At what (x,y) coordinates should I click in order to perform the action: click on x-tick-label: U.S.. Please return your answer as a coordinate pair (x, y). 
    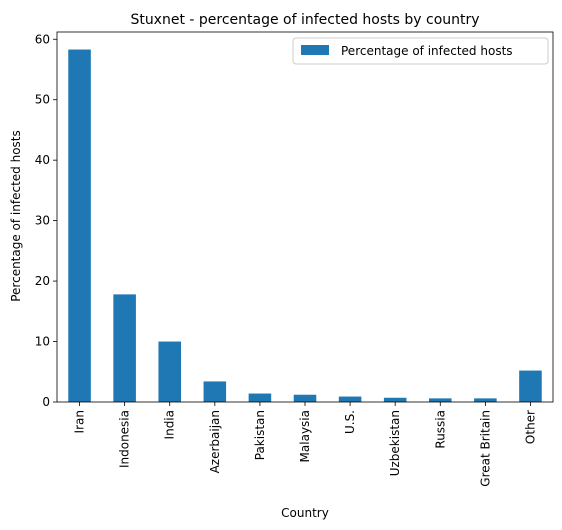
    Looking at the image, I should click on (350, 422).